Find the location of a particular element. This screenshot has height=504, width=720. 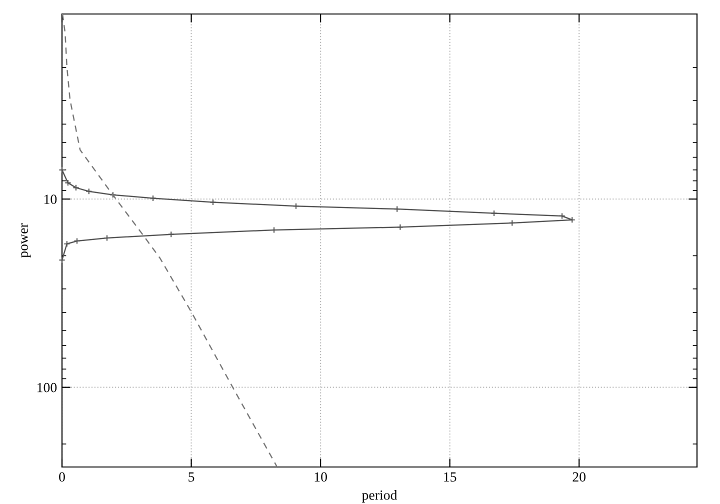

x-tick-label: 5 is located at coordinates (191, 477).